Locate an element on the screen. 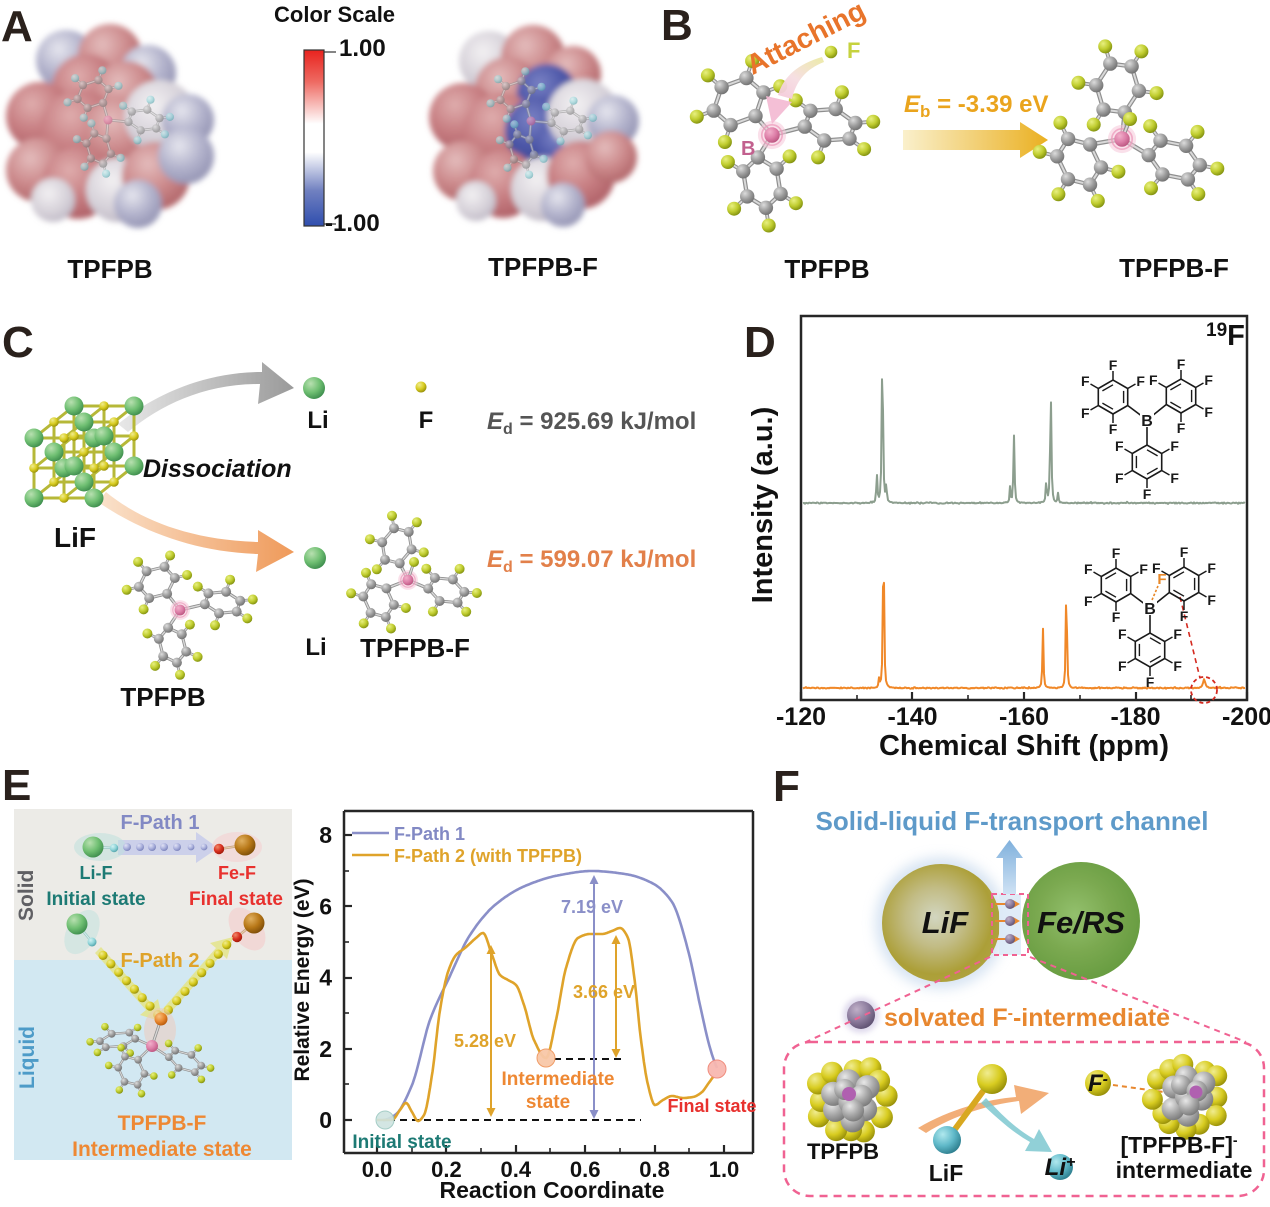  svg-text: 7.19 eV is located at coordinates (592, 907).